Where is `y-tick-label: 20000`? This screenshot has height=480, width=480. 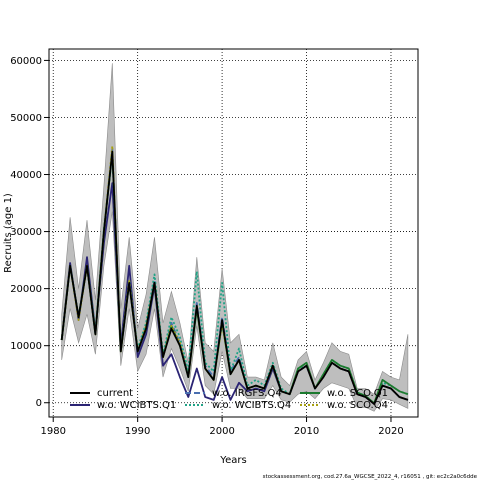
y-tick-label: 20000 is located at coordinates (26, 289).